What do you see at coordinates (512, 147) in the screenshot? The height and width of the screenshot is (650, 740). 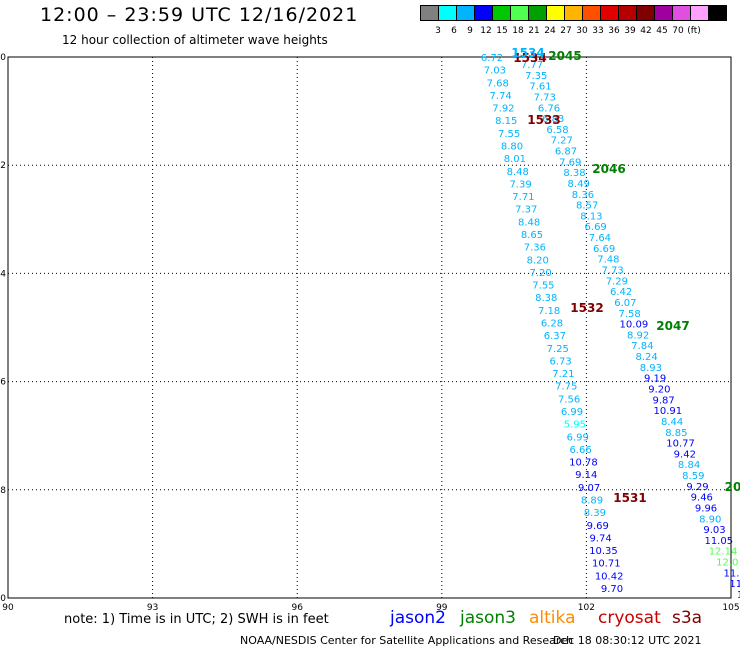 I see `wave-height-value: 8.80` at bounding box center [512, 147].